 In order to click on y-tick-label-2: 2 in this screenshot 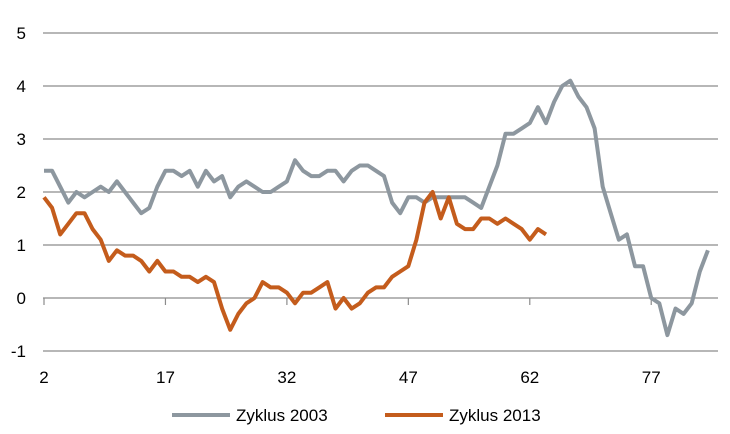, I will do `click(21, 192)`.